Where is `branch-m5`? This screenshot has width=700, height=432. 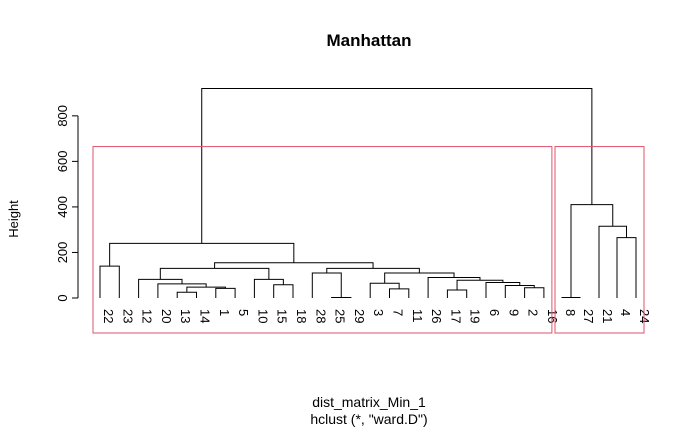 branch-m5 is located at coordinates (225, 292).